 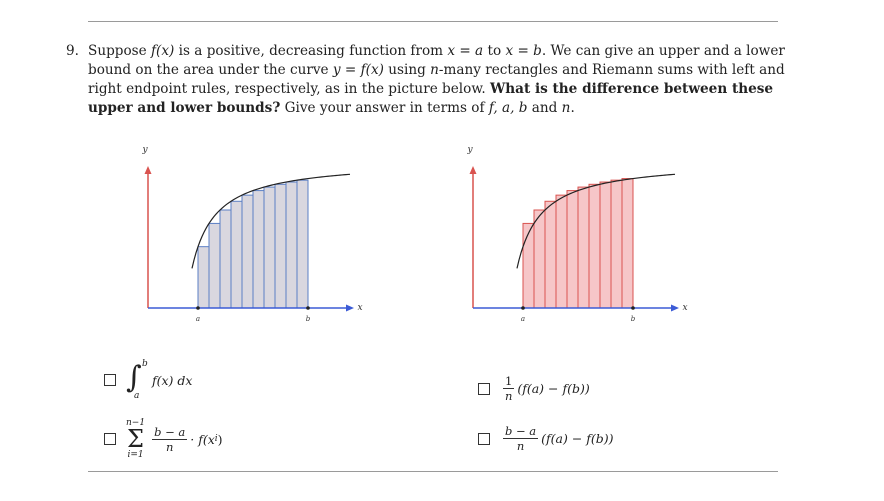 What do you see at coordinates (216, 439) in the screenshot?
I see `subscript-i: i` at bounding box center [216, 439].